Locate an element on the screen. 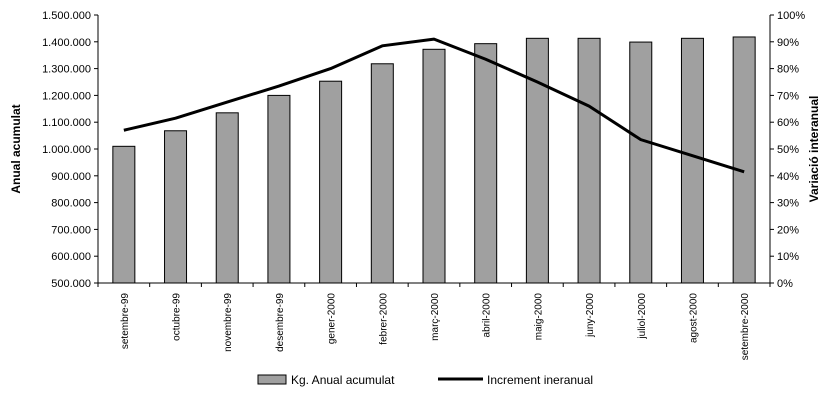 Image resolution: width=829 pixels, height=397 pixels. right-tick-label: 50% is located at coordinates (788, 150).